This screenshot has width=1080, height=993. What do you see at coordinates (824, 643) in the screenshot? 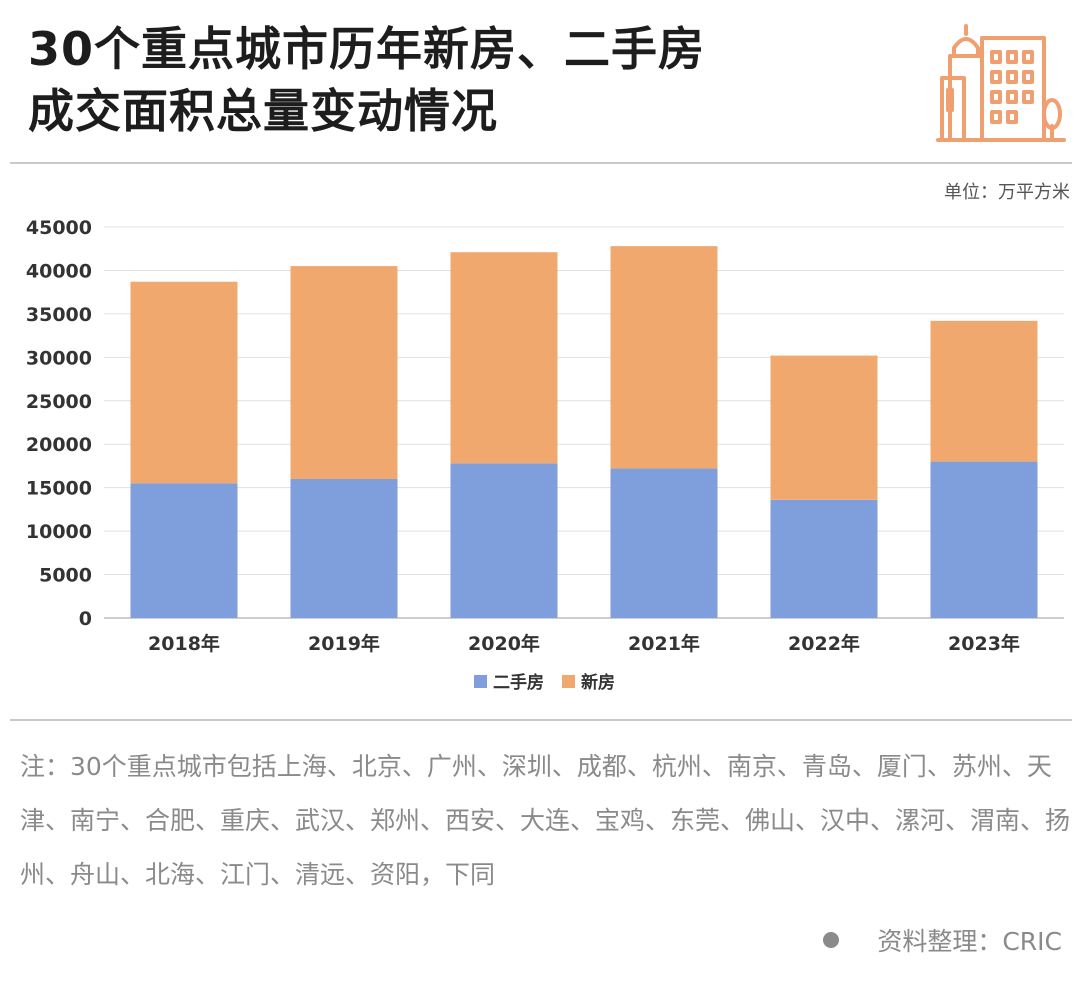
I see `x-tick-label: 2022年` at bounding box center [824, 643].